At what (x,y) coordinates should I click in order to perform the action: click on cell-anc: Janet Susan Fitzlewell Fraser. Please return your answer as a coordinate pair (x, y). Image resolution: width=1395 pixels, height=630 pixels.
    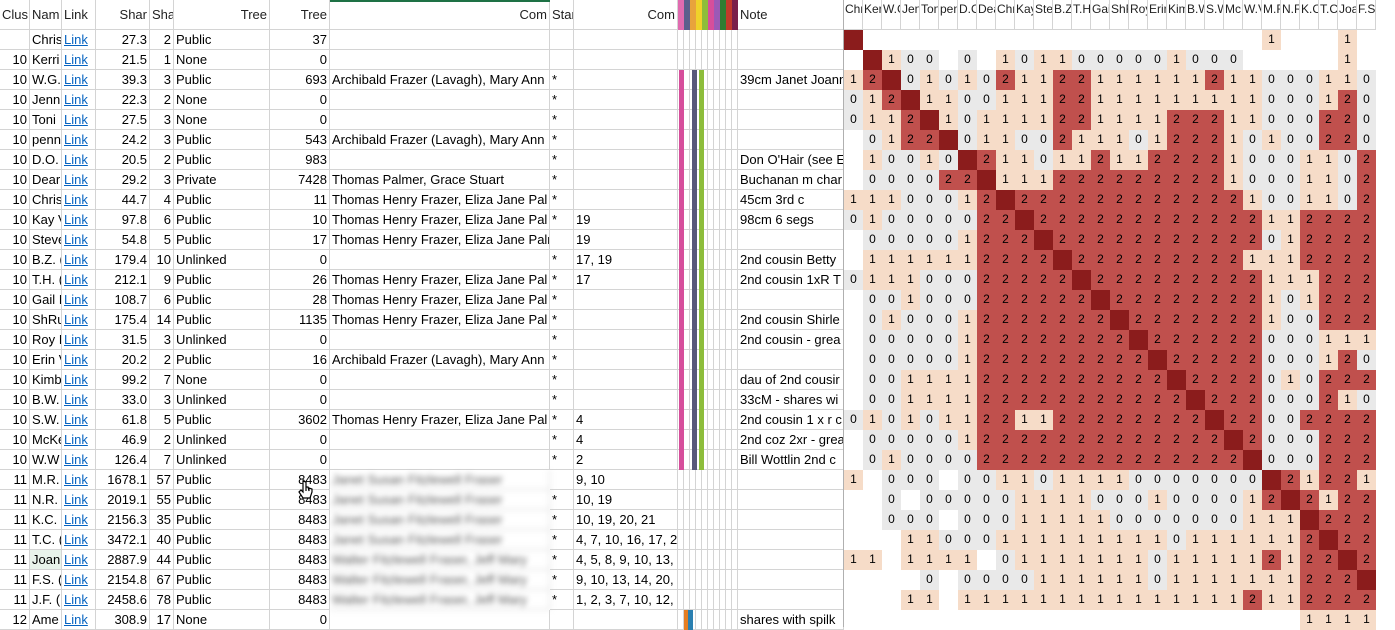
    Looking at the image, I should click on (440, 500).